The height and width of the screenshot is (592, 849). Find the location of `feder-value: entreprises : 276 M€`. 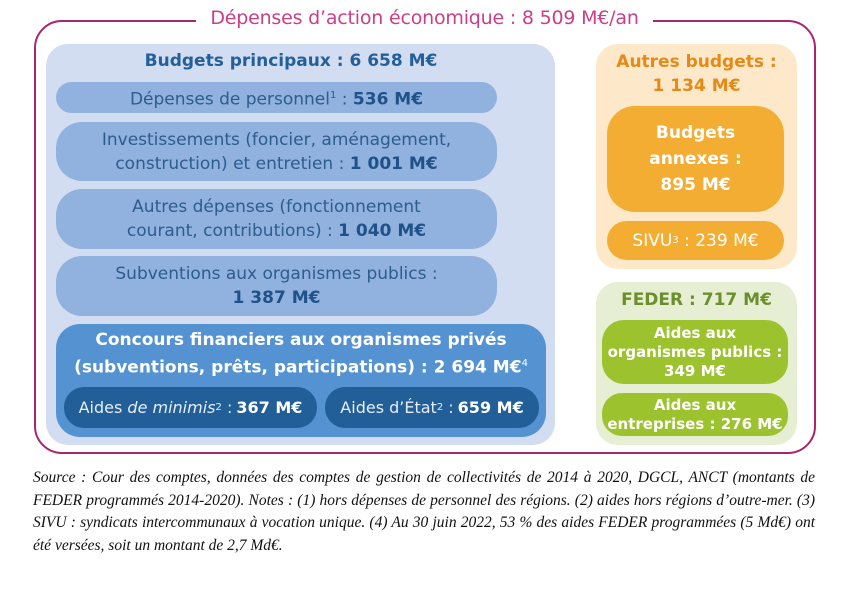

feder-value: entreprises : 276 M€ is located at coordinates (695, 423).